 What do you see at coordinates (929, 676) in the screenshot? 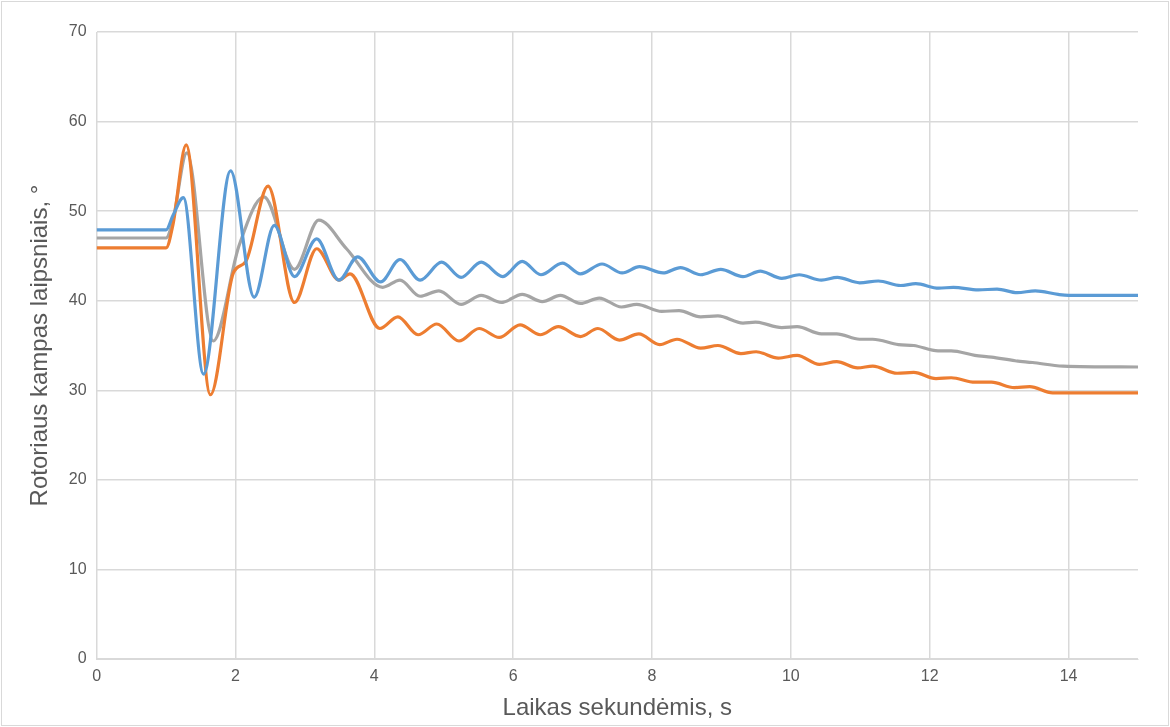
I see `x-tick-label: 12` at bounding box center [929, 676].